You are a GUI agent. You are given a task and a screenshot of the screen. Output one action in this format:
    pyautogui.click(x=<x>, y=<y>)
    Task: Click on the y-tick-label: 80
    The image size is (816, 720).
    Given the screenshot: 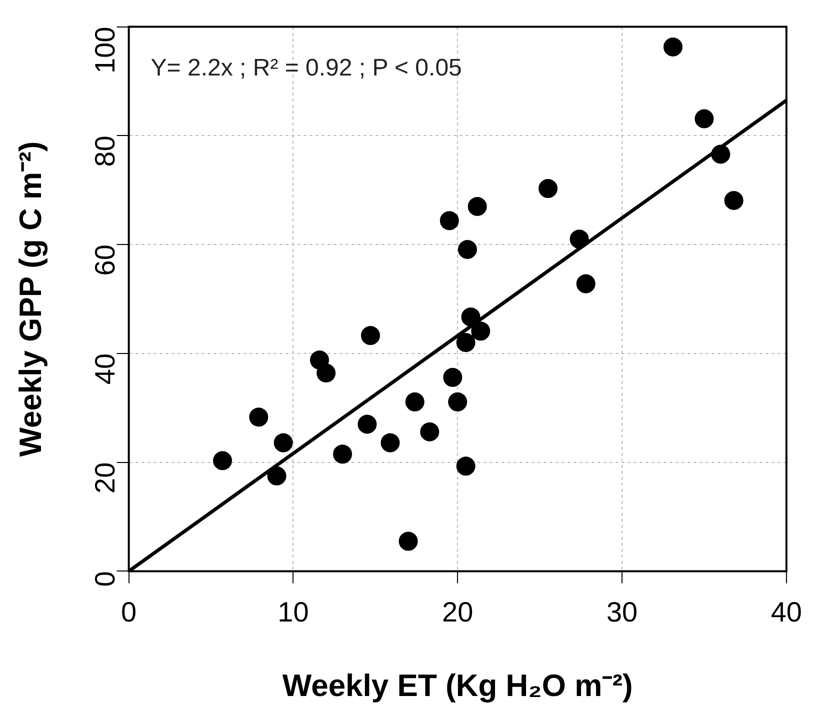 What is the action you would take?
    pyautogui.click(x=105, y=151)
    